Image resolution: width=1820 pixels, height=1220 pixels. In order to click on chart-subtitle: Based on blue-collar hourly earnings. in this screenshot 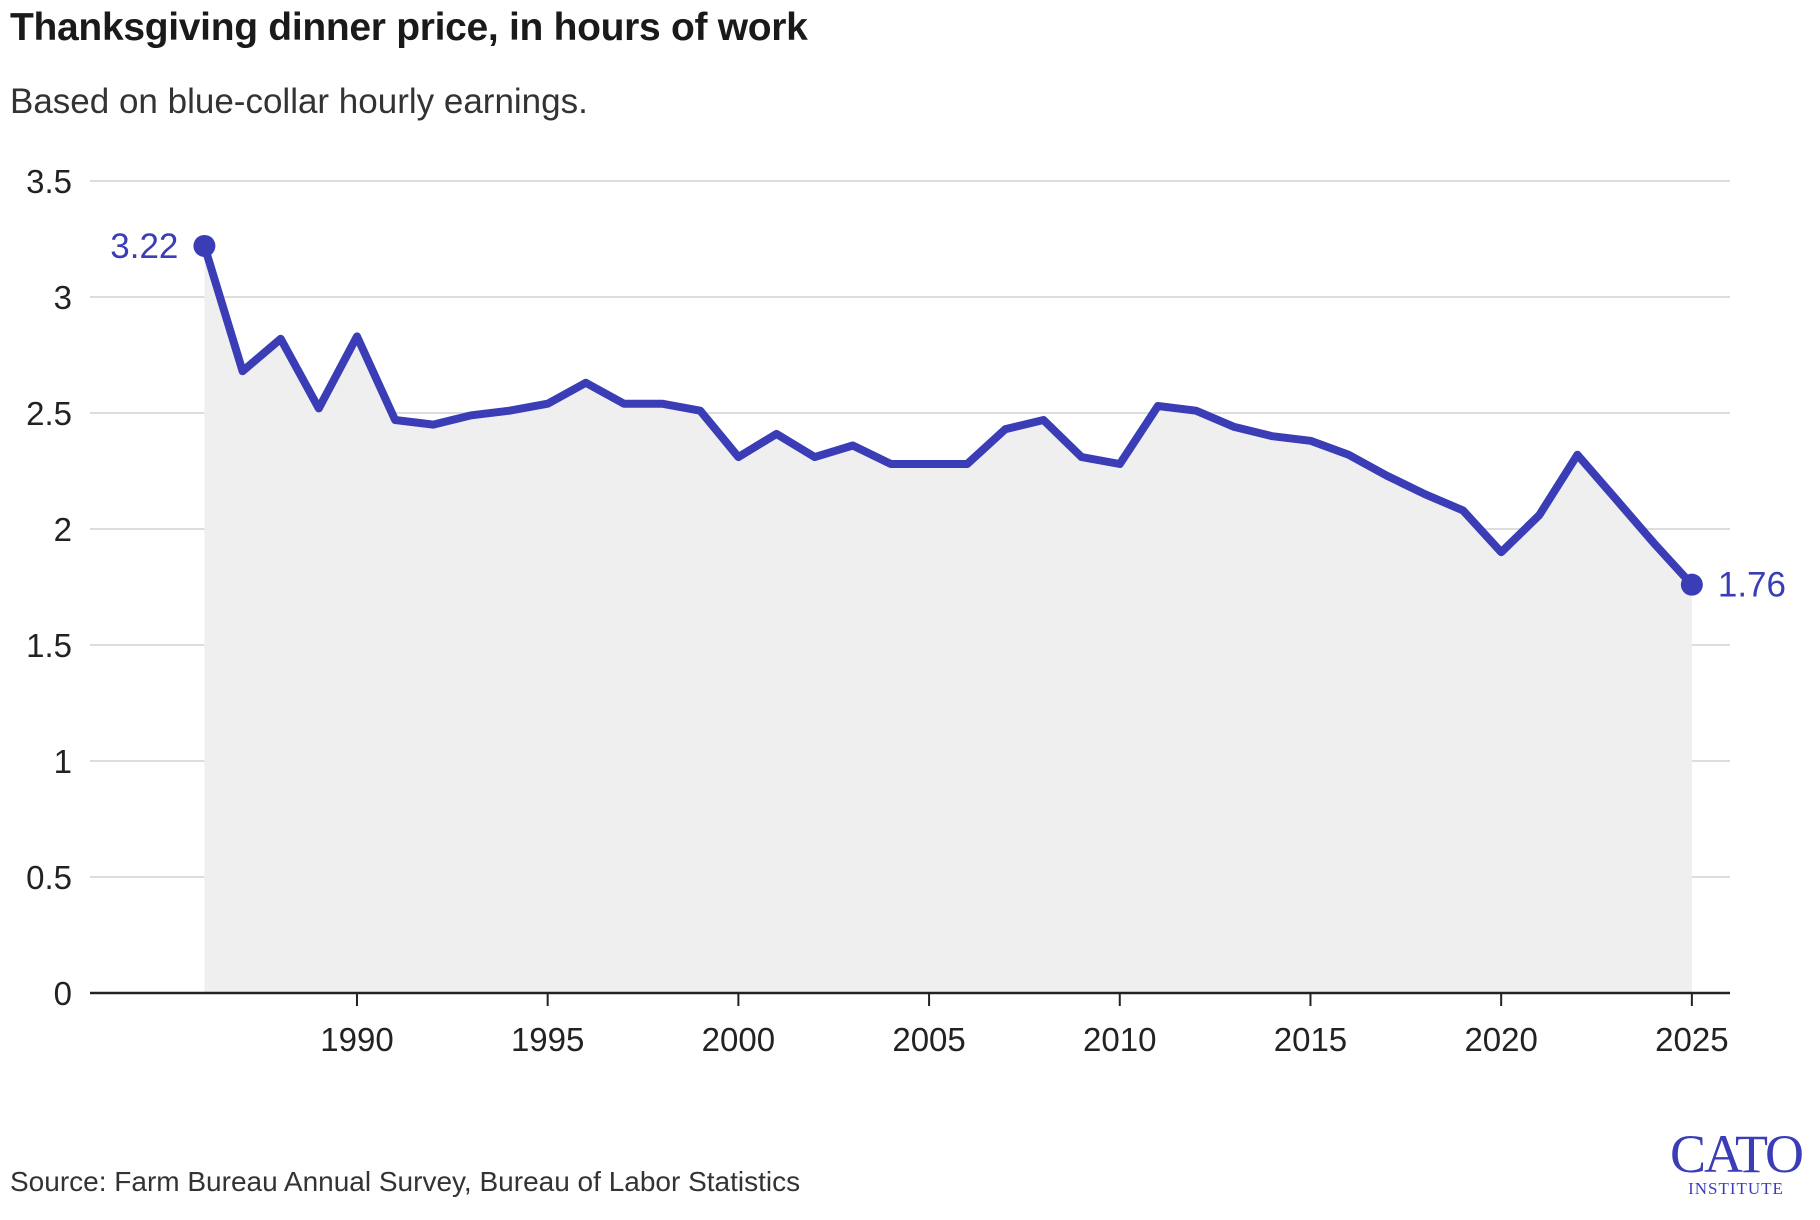, I will do `click(299, 101)`.